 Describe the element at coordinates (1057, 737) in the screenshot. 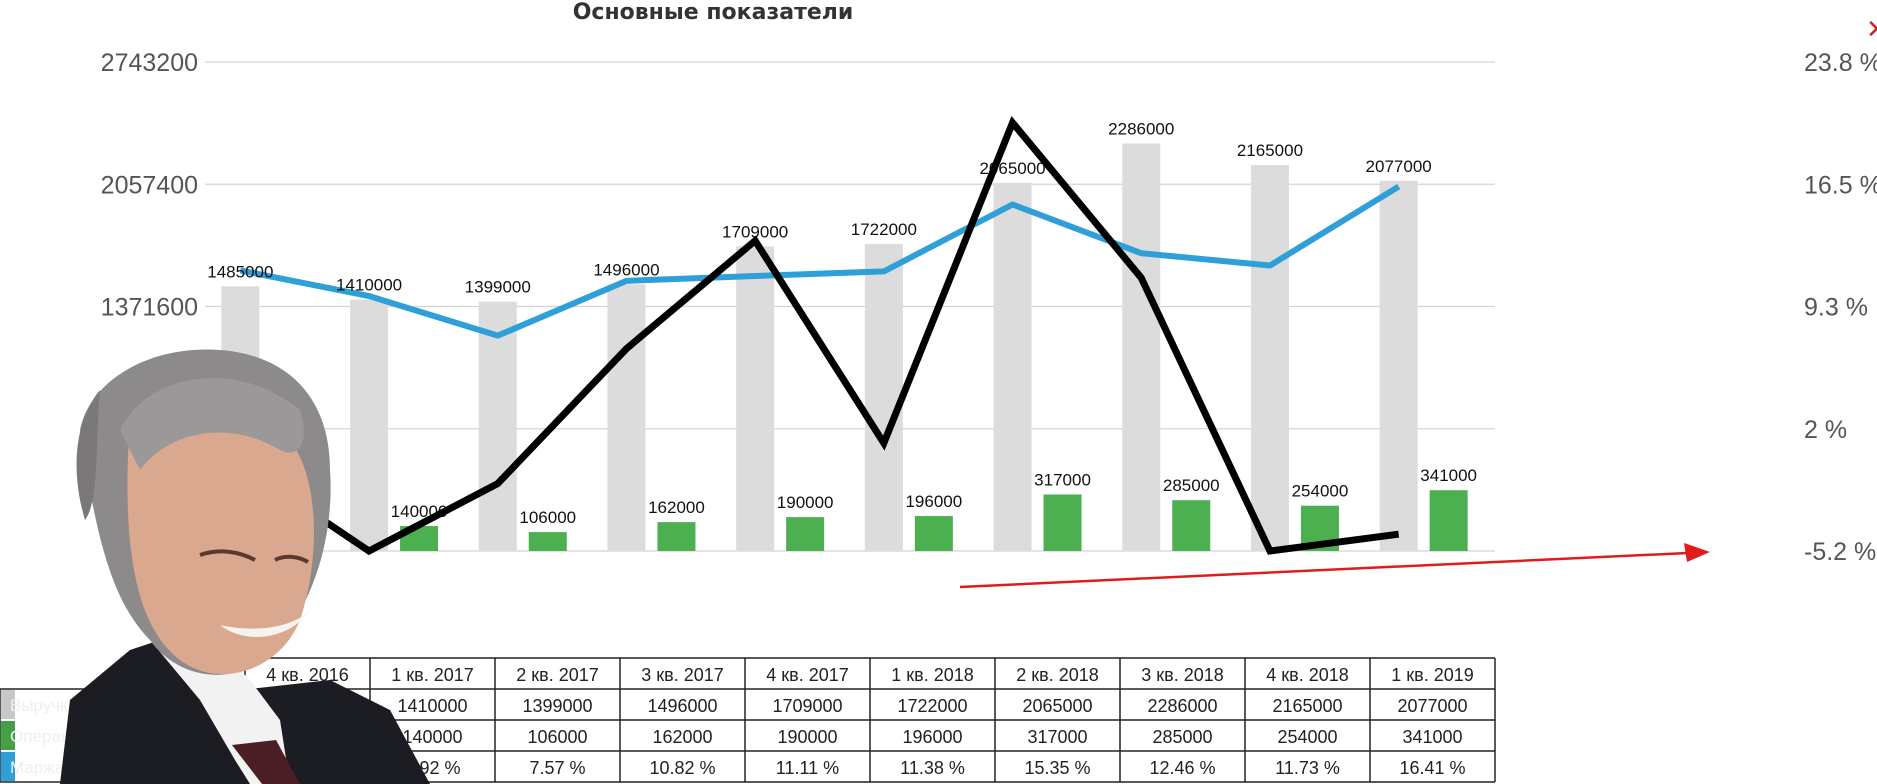

I see `table-cell: 317000` at that location.